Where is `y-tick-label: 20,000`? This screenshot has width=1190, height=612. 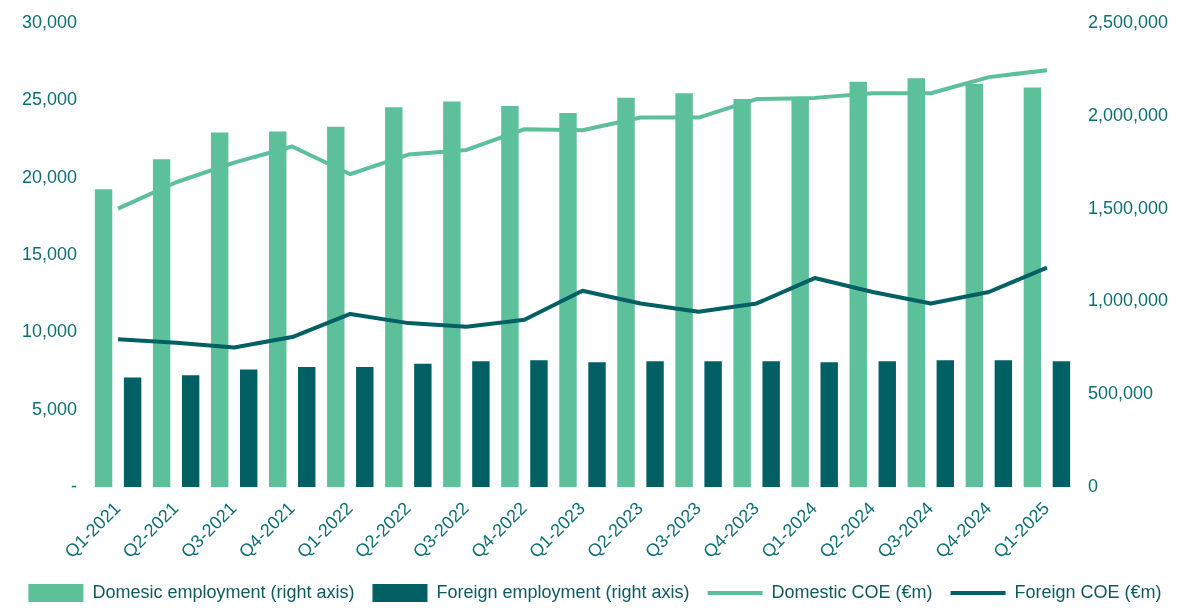
y-tick-label: 20,000 is located at coordinates (49, 176).